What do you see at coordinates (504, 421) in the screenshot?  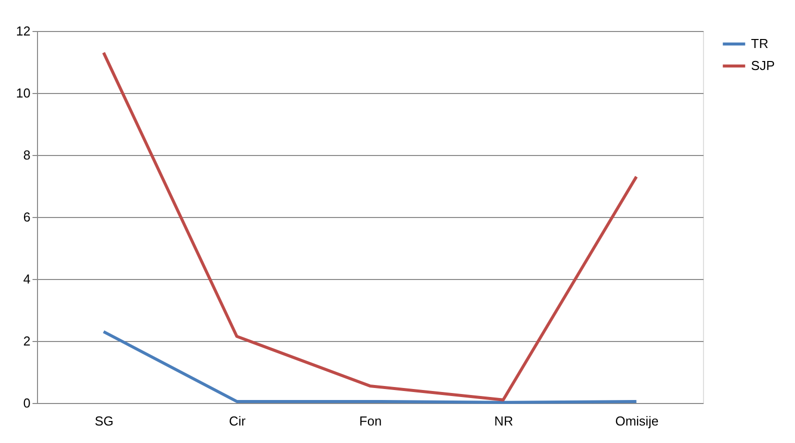 I see `x-tick-label: NR` at bounding box center [504, 421].